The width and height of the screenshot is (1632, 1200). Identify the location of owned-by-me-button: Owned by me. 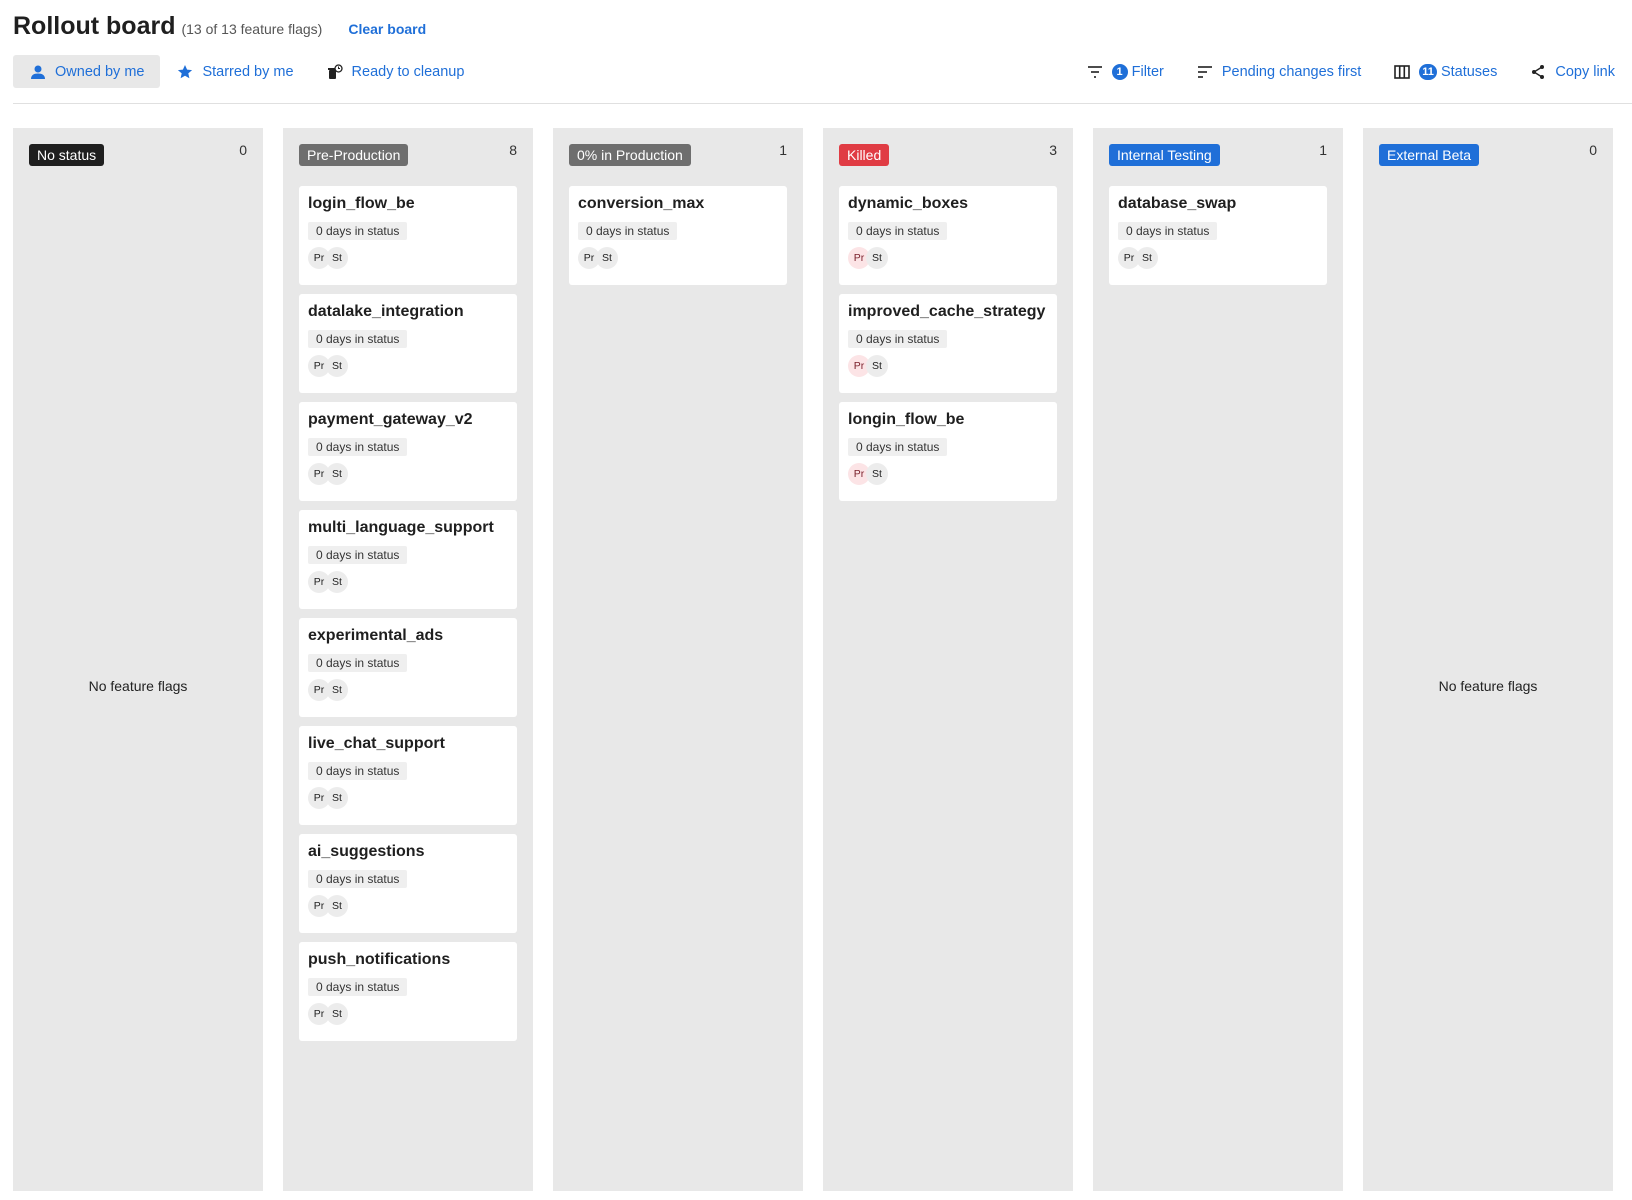
(87, 71).